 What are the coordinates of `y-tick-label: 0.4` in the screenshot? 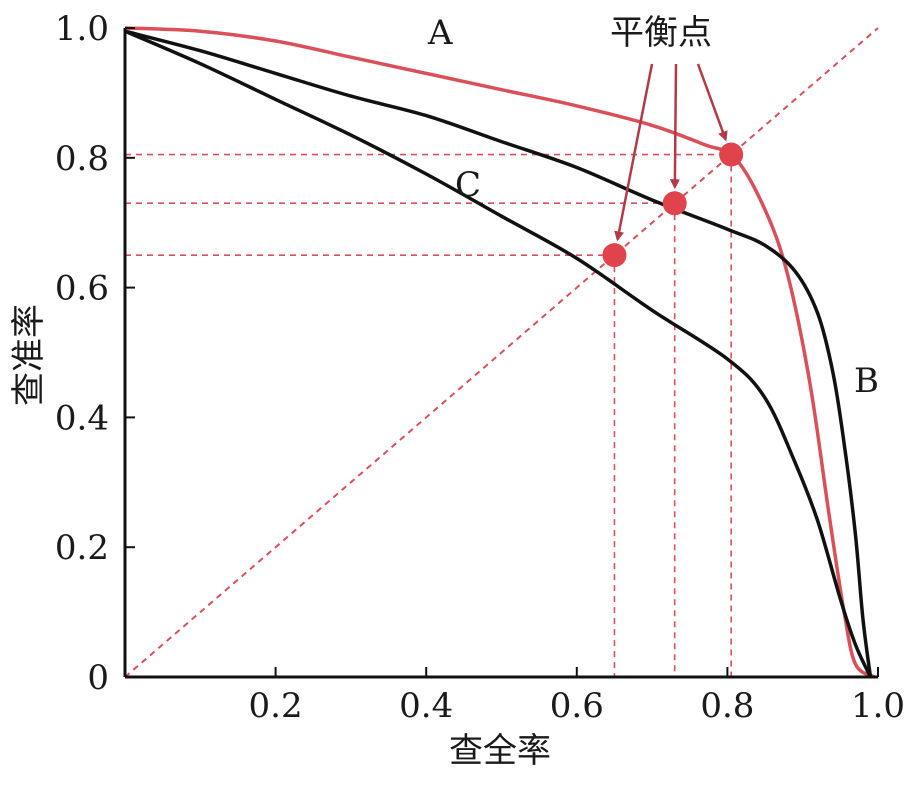 It's located at (82, 418).